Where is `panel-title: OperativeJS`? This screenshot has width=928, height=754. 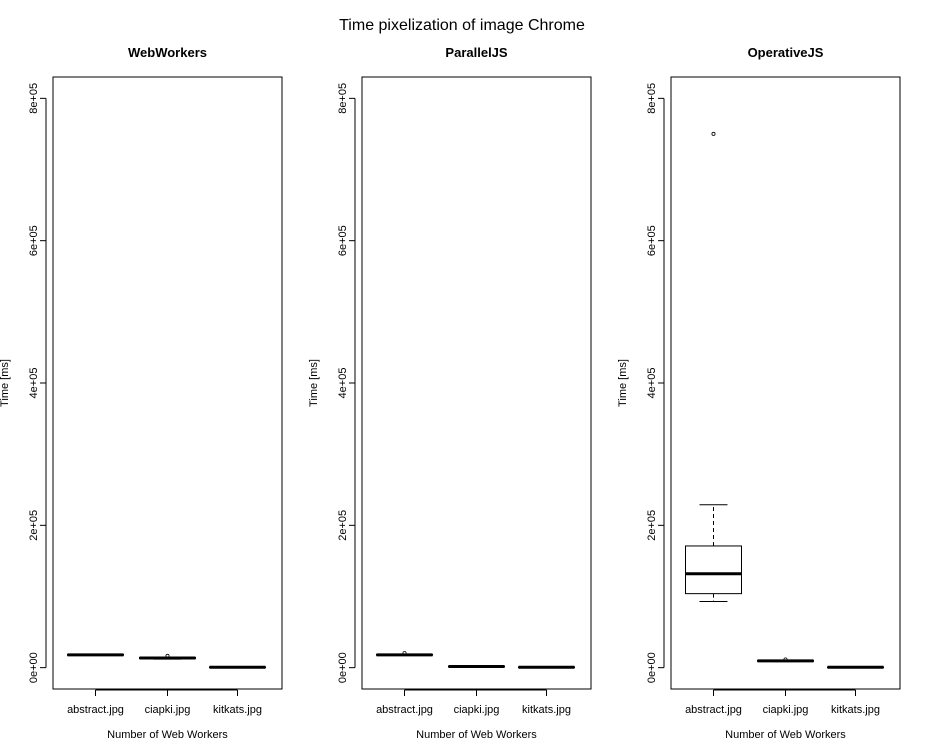
panel-title: OperativeJS is located at coordinates (786, 52).